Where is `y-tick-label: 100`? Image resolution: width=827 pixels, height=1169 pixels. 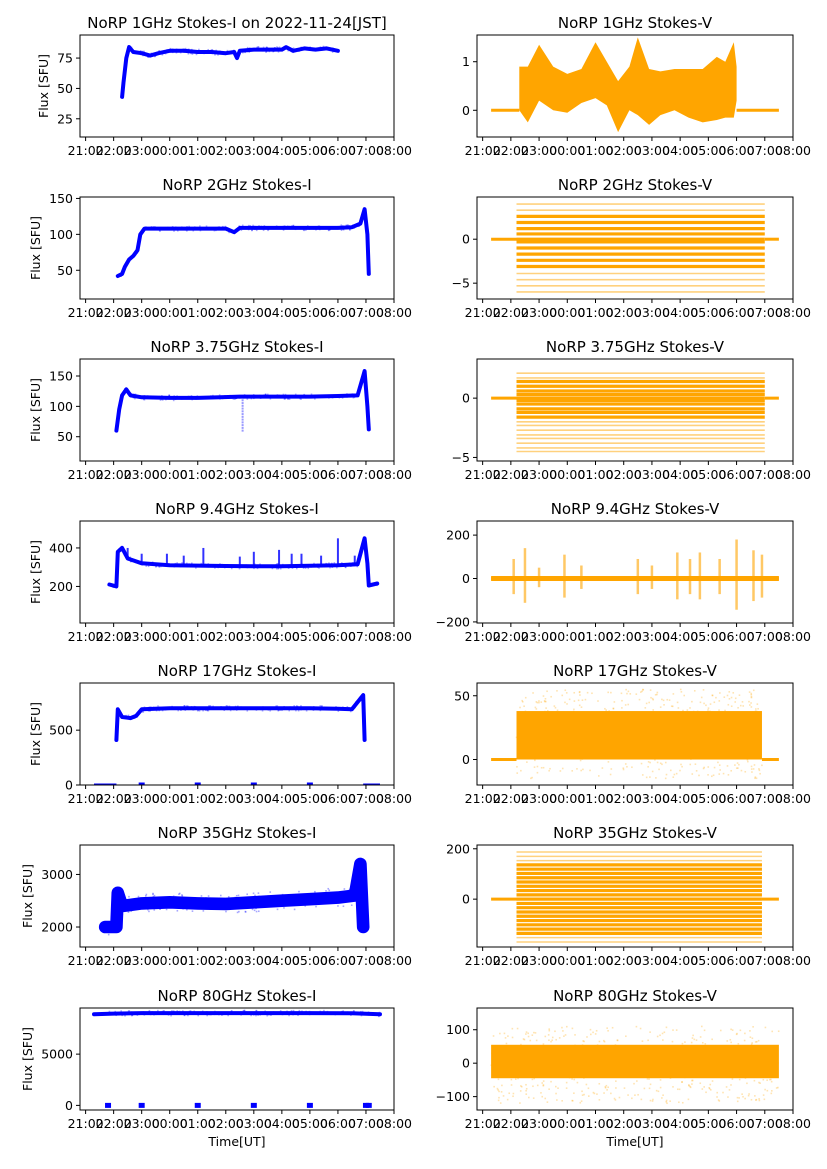
y-tick-label: 100 is located at coordinates (61, 406).